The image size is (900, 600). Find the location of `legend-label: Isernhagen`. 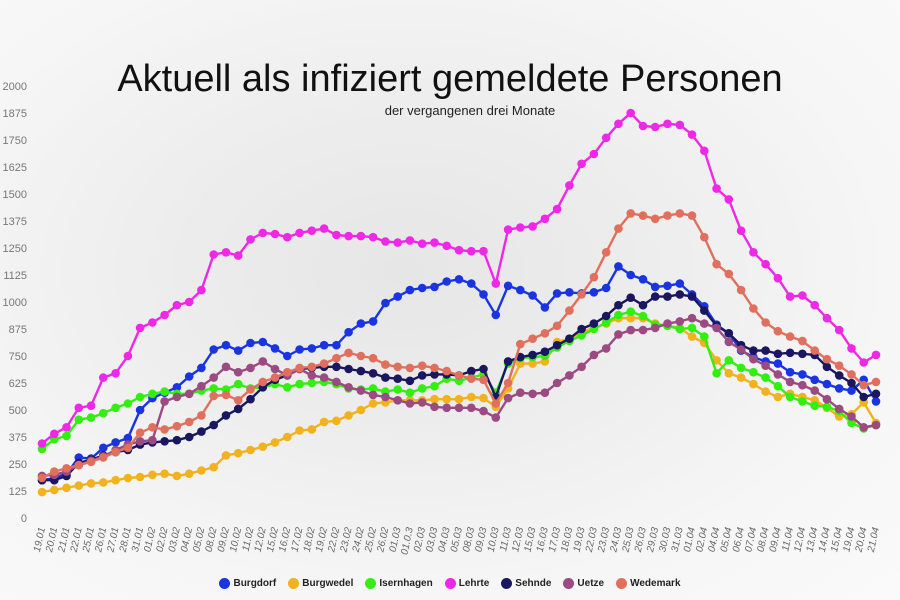

legend-label: Isernhagen is located at coordinates (406, 583).